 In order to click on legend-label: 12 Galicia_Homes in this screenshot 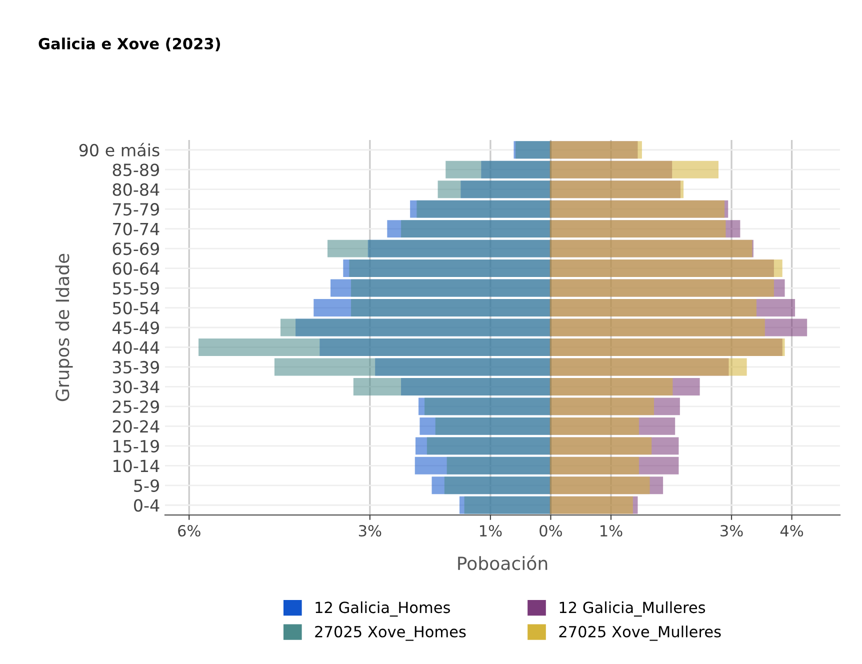, I will do `click(383, 609)`.